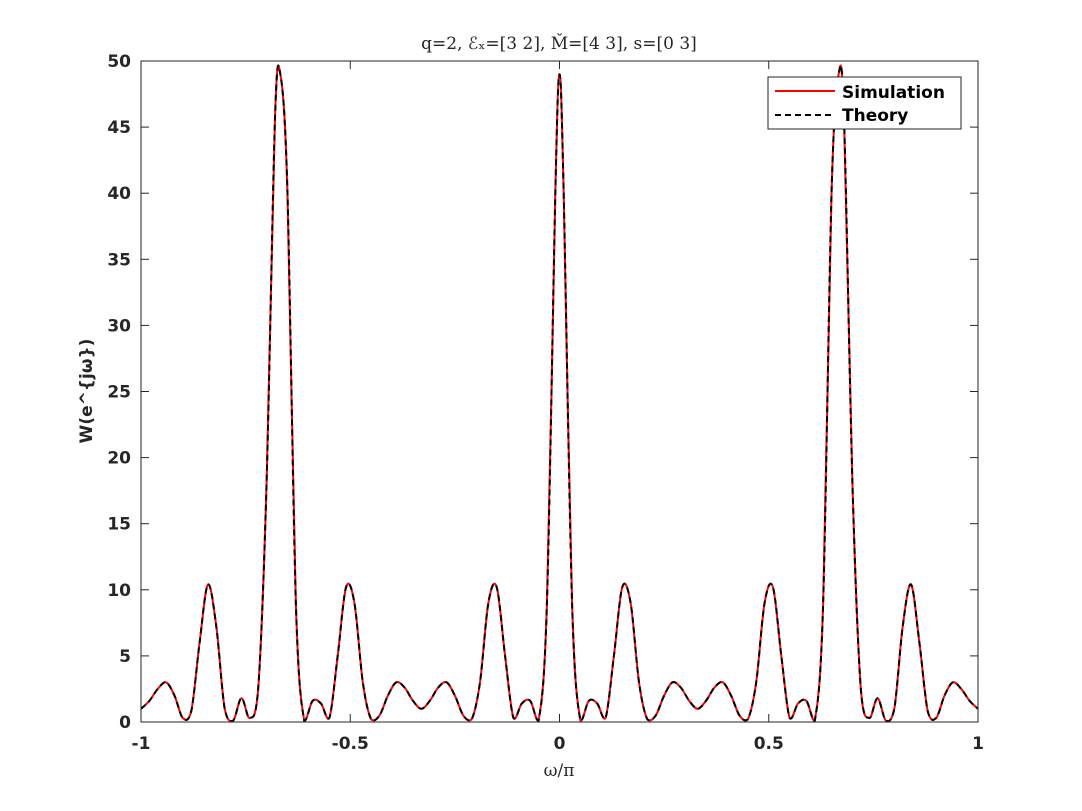 Image resolution: width=1082 pixels, height=811 pixels. Describe the element at coordinates (119, 194) in the screenshot. I see `y-tick-label: 40` at that location.